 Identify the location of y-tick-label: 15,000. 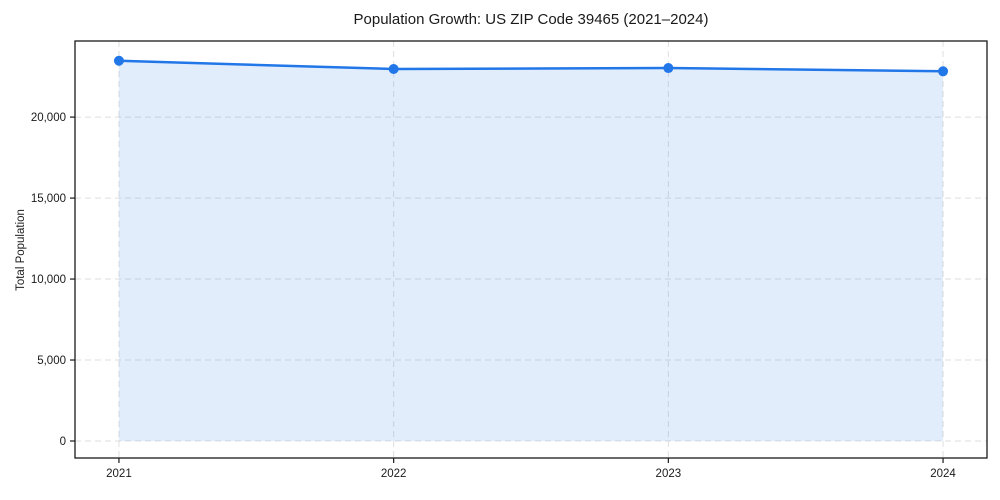
(48, 199).